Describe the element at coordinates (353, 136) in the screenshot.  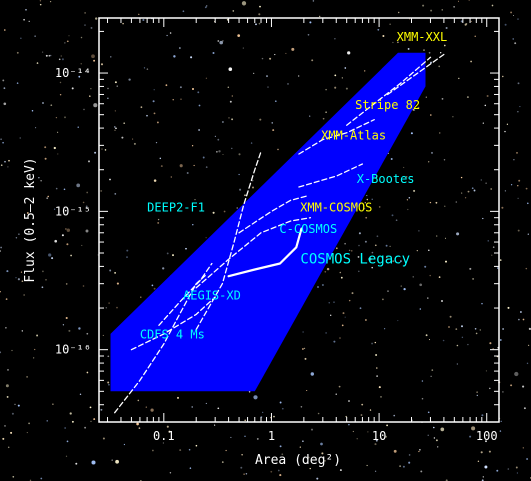
I see `label-xmm-atlas: XMM-Atlas` at that location.